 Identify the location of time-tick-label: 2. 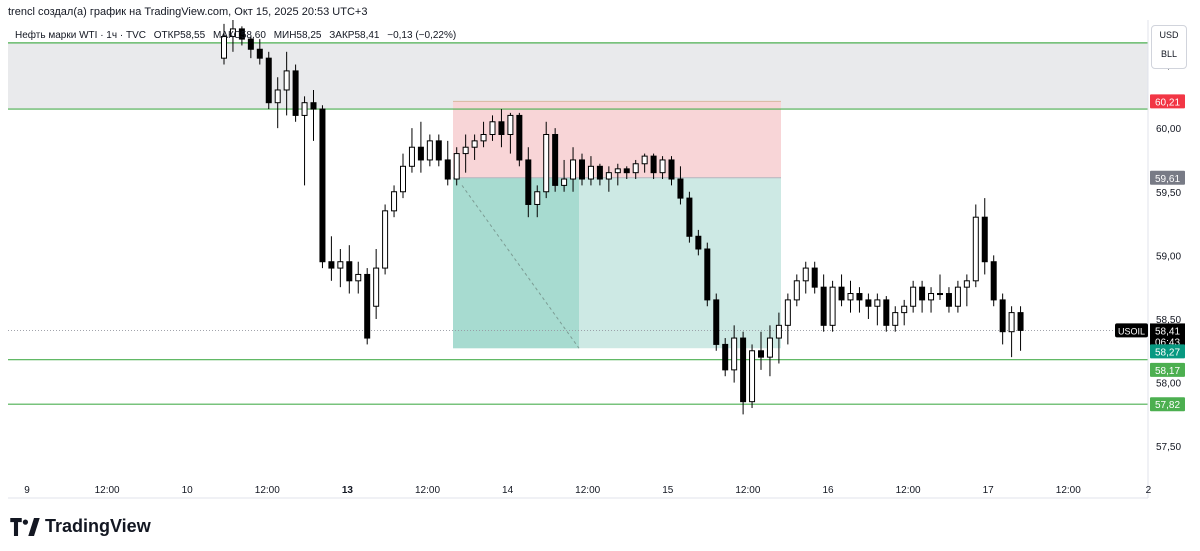
(1149, 490).